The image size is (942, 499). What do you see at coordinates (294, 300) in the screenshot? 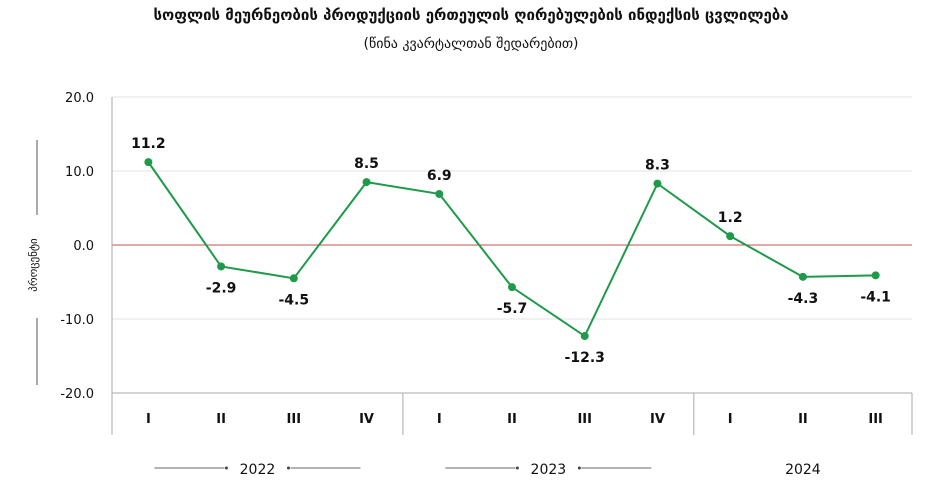
I see `value-label: -4.5` at bounding box center [294, 300].